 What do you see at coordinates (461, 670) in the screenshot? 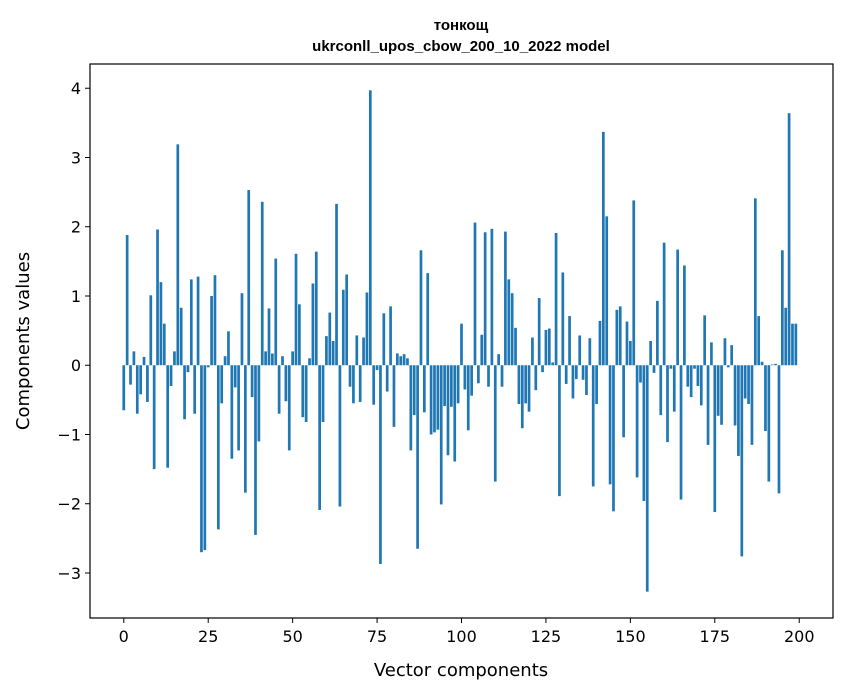
I see `x-axis-label: Vector components` at bounding box center [461, 670].